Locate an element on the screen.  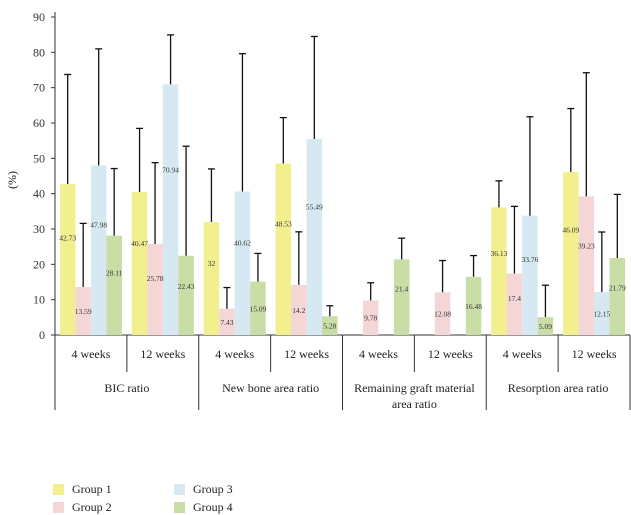
data-label: 28.11 is located at coordinates (114, 272).